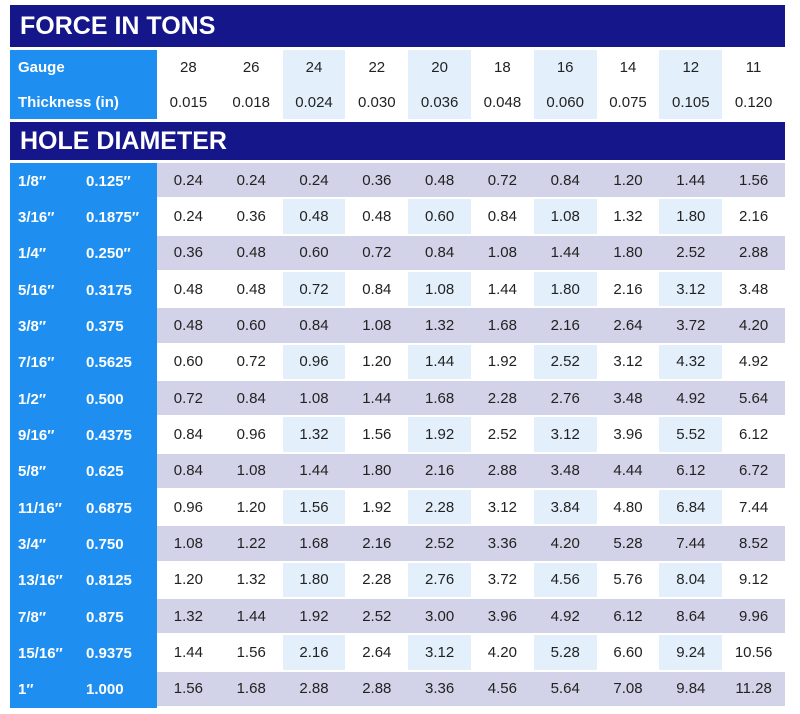 The width and height of the screenshot is (800, 714). I want to click on value-cell: 8.04, so click(691, 579).